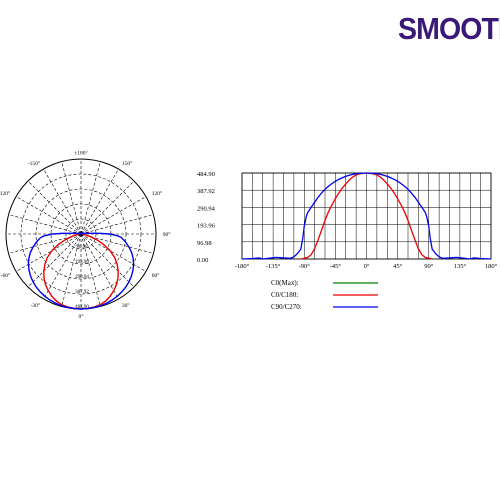  Describe the element at coordinates (127, 163) in the screenshot. I see `polar-angle-label: 150°` at that location.